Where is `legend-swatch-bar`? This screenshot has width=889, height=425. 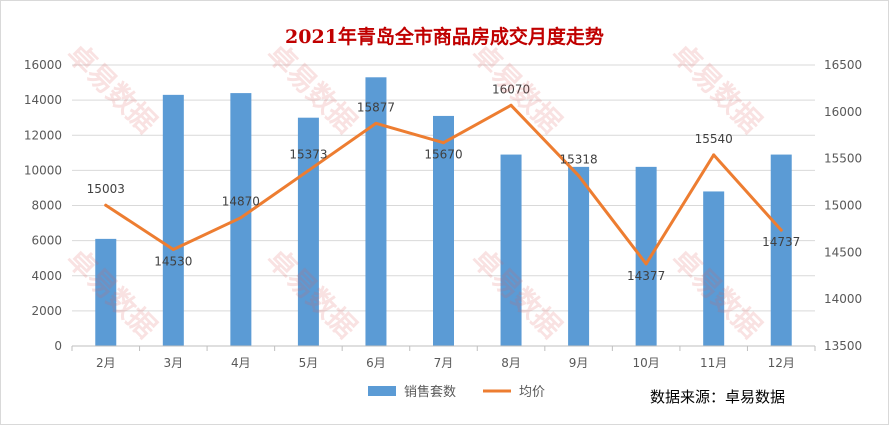
legend-swatch-bar is located at coordinates (382, 391).